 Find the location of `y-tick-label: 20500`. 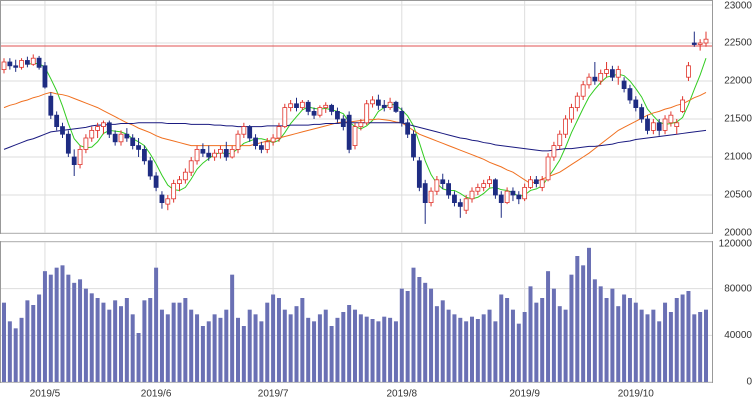

y-tick-label: 20500 is located at coordinates (738, 195).